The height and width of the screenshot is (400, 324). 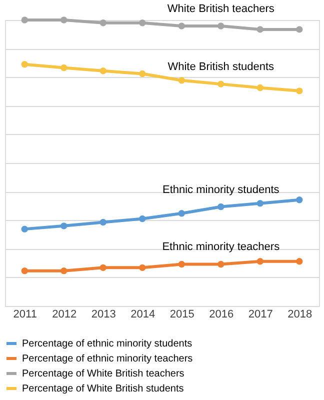 I want to click on text: White British teachers, so click(x=221, y=9).